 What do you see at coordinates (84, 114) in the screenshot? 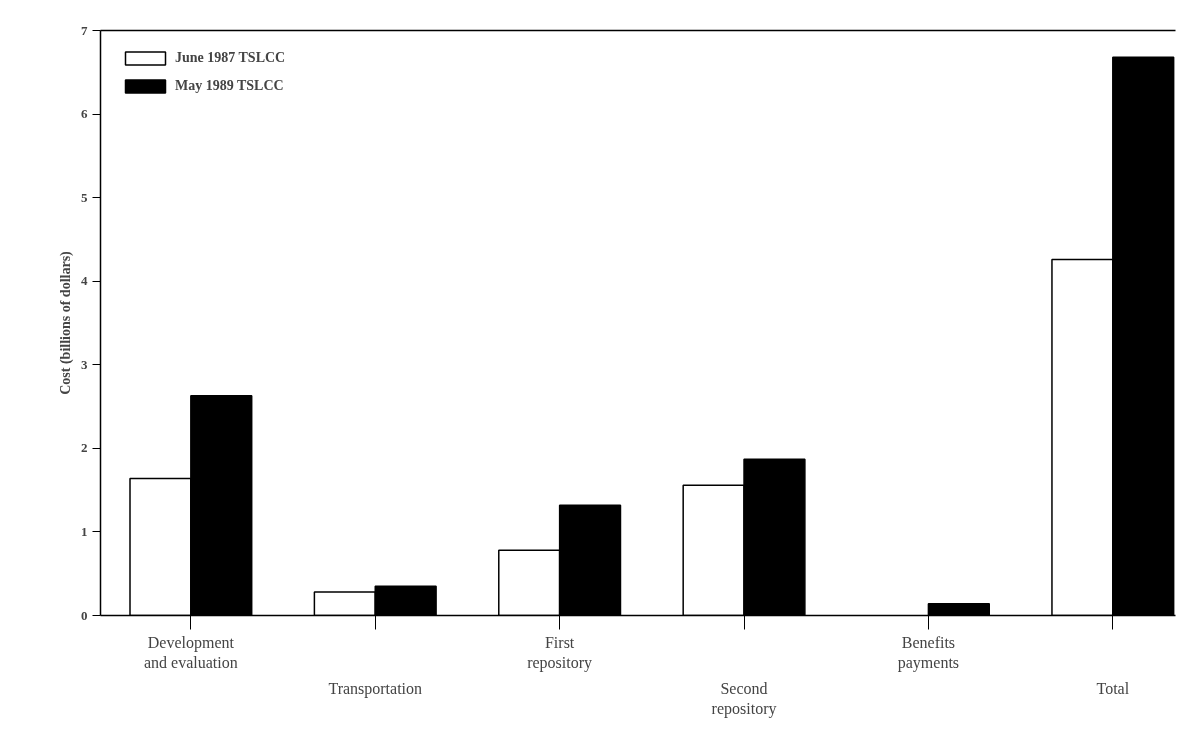
I see `y-tick-label: 6` at bounding box center [84, 114].